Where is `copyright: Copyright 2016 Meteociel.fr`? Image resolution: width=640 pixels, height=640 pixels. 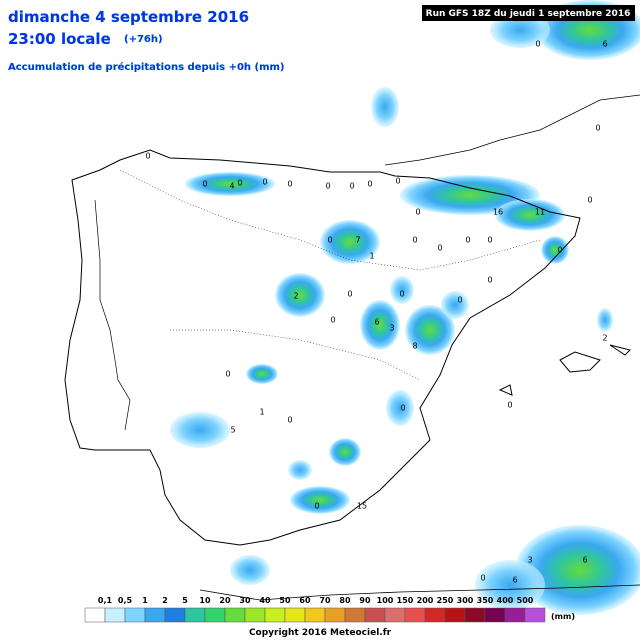 copyright: Copyright 2016 Meteociel.fr is located at coordinates (320, 633).